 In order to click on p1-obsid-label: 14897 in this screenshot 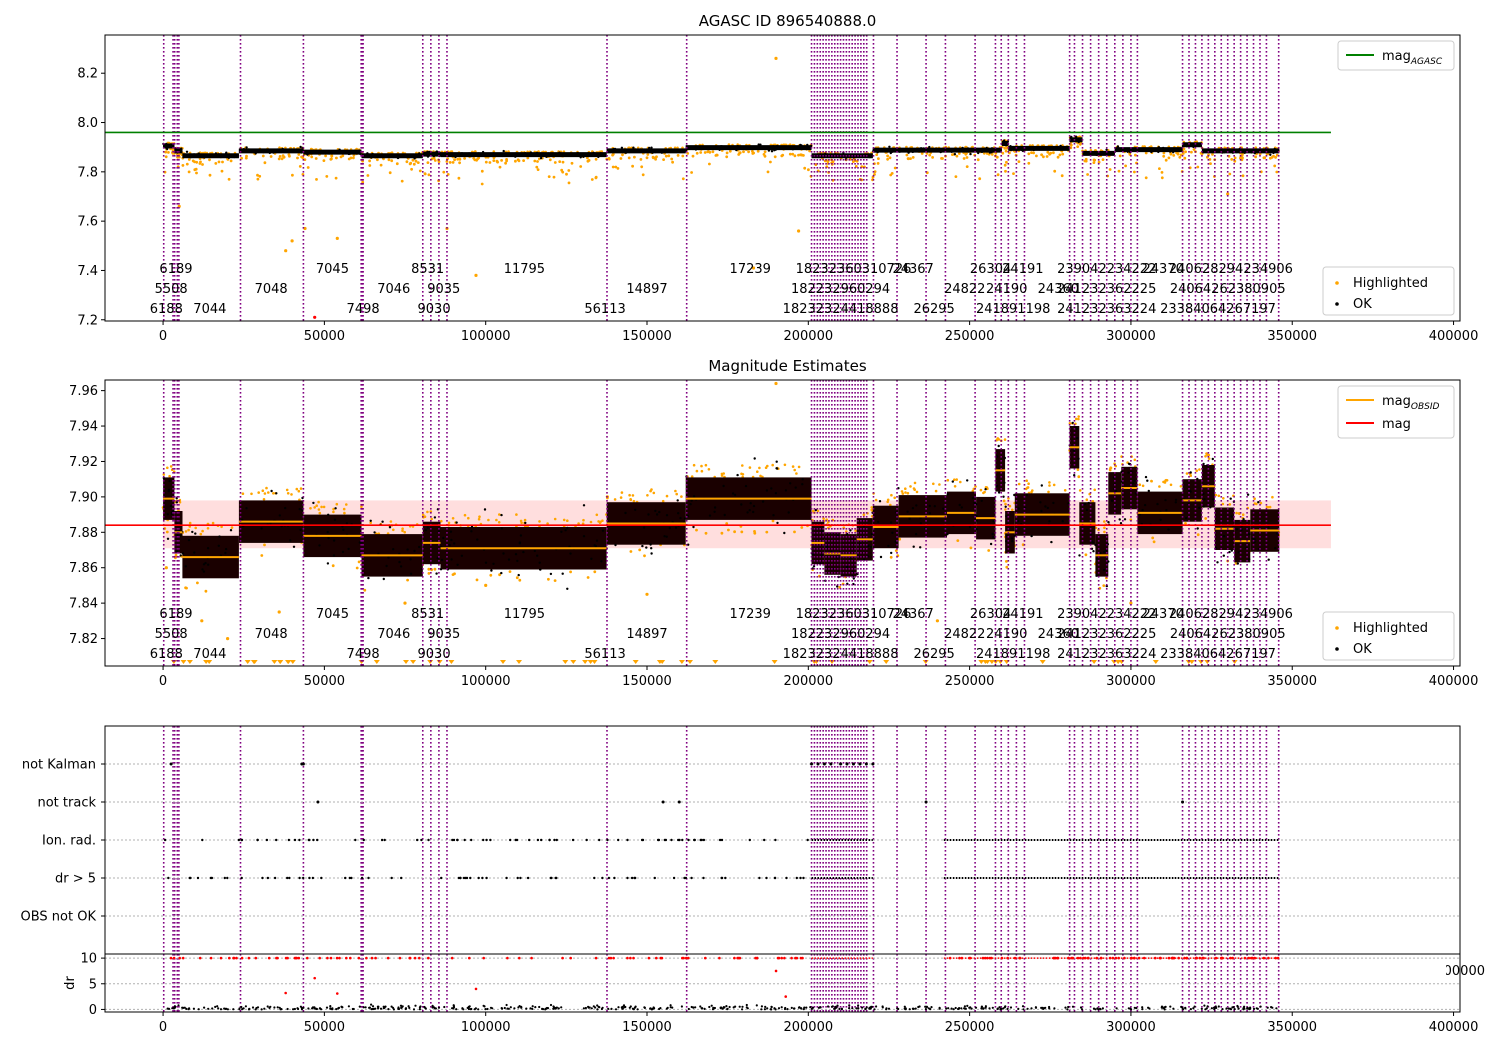, I will do `click(646, 289)`.